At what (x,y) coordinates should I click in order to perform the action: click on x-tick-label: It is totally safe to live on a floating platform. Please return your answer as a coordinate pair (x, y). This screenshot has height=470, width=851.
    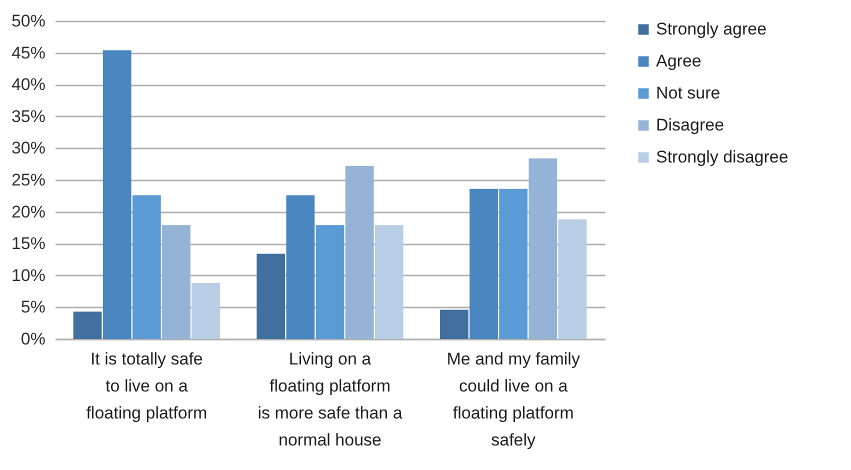
    Looking at the image, I should click on (147, 386).